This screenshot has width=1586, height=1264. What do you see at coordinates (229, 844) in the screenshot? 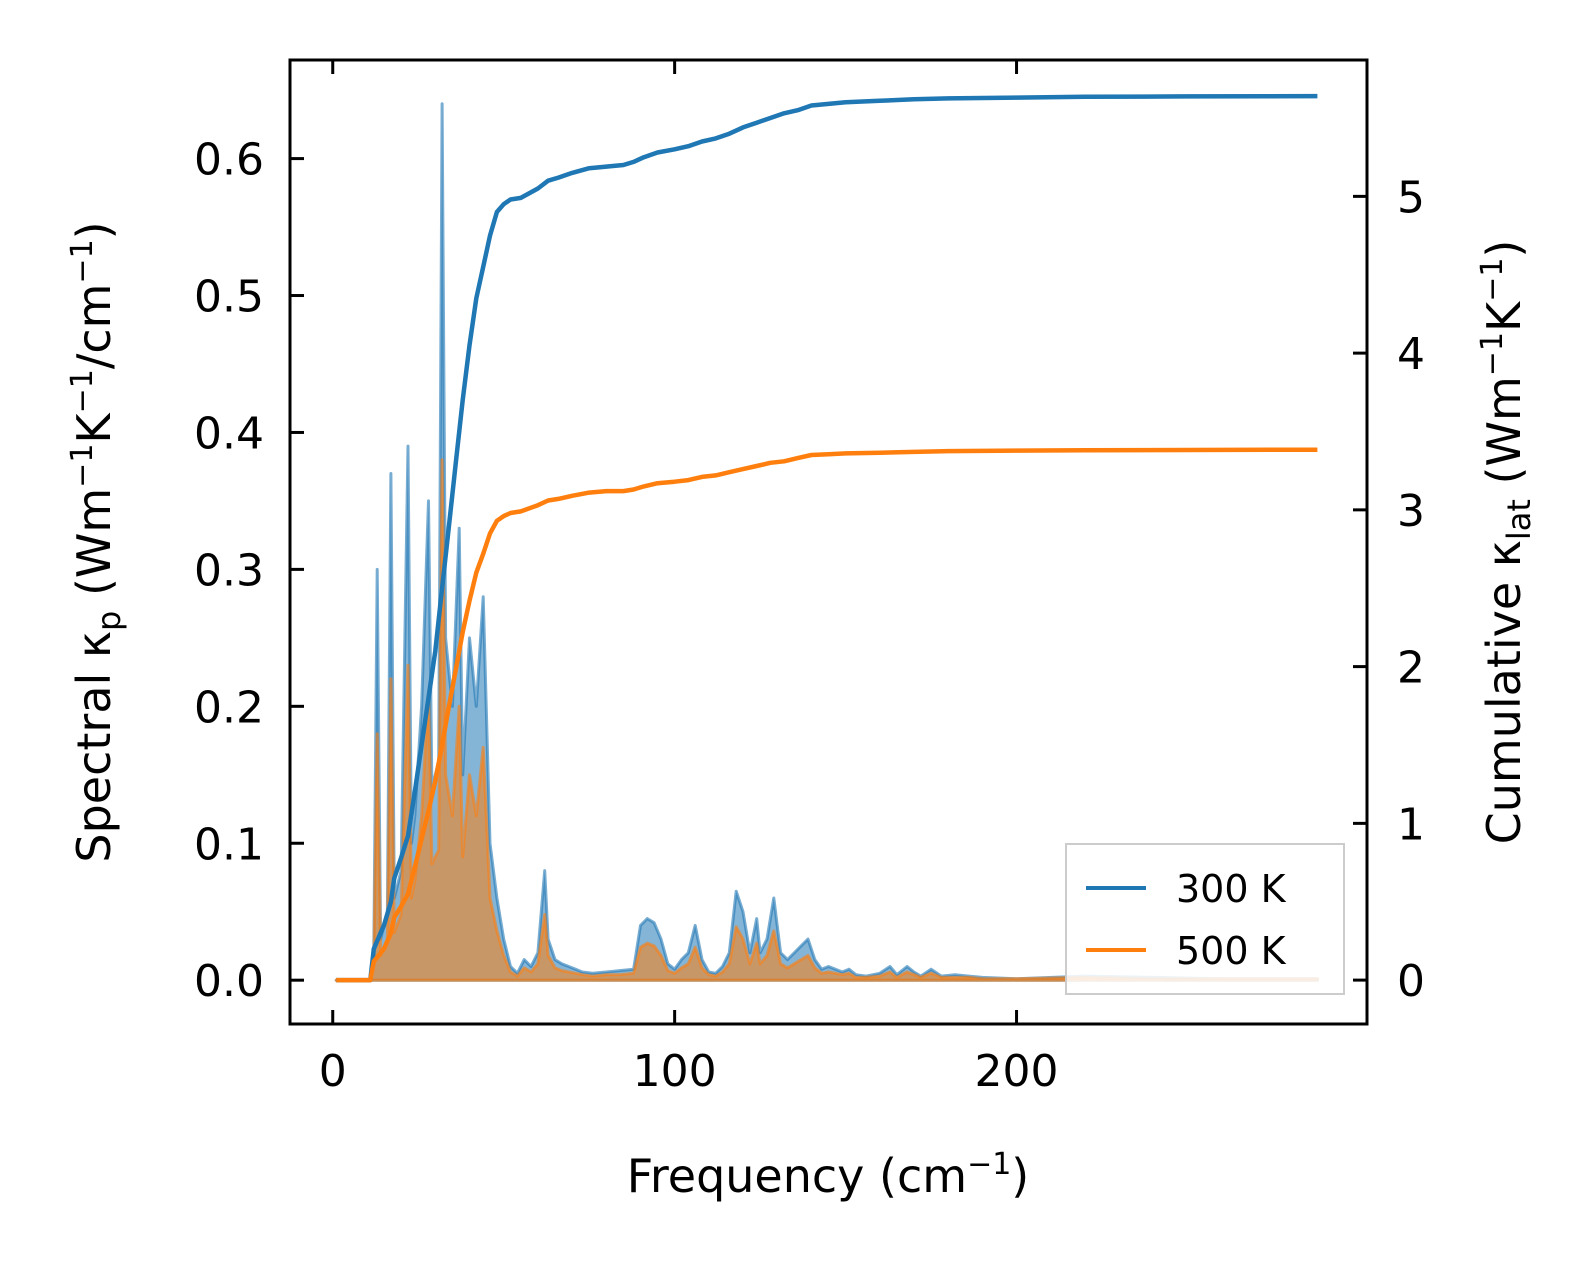
I see `y-left-tick-label: 0.1` at bounding box center [229, 844].